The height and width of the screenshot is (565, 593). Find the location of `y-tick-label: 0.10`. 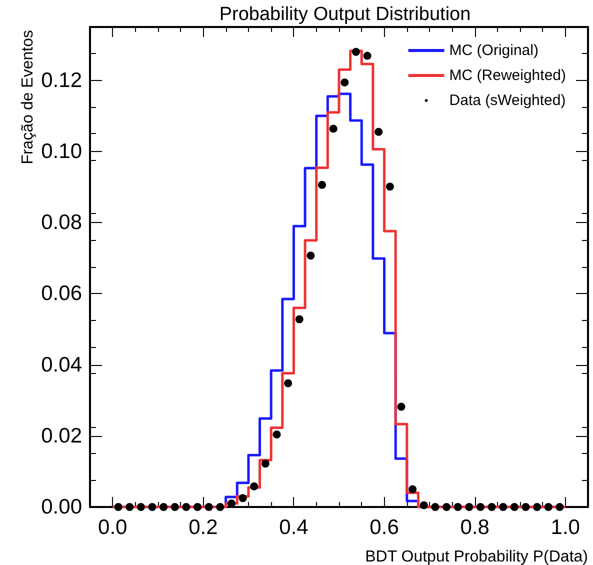

y-tick-label: 0.10 is located at coordinates (61, 151).